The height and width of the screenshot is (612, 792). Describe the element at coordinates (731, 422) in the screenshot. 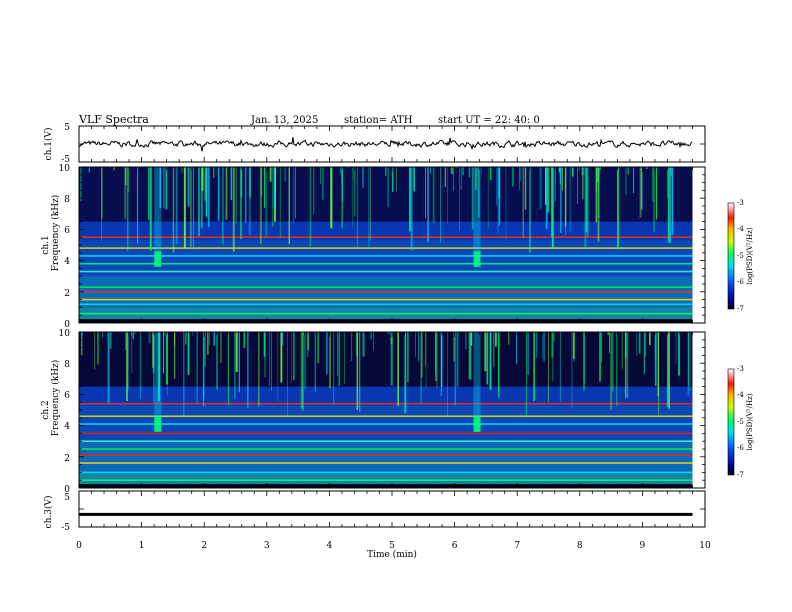

I see `ch2-colorbar` at that location.